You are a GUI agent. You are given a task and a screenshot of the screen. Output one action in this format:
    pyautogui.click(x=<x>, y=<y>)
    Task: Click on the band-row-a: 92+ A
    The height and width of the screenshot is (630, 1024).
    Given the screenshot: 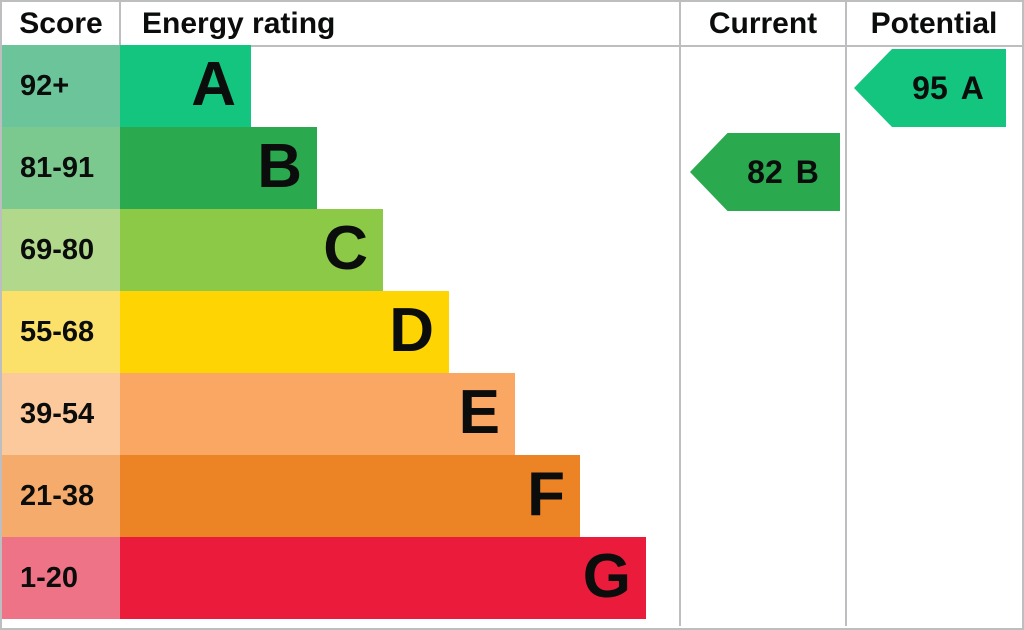 What is the action you would take?
    pyautogui.click(x=340, y=86)
    